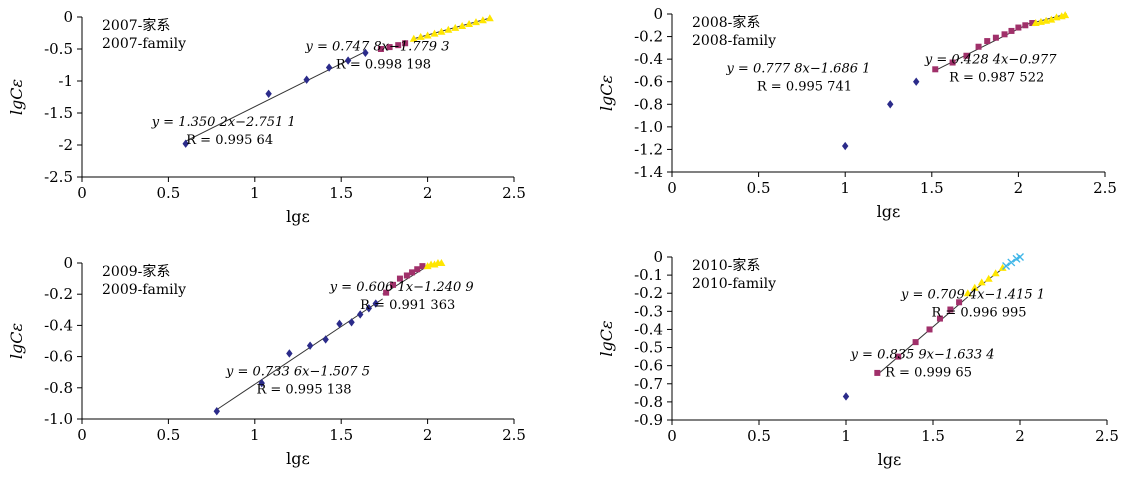 The image size is (1138, 477). I want to click on correlation-value: R = 0.995 741, so click(804, 87).